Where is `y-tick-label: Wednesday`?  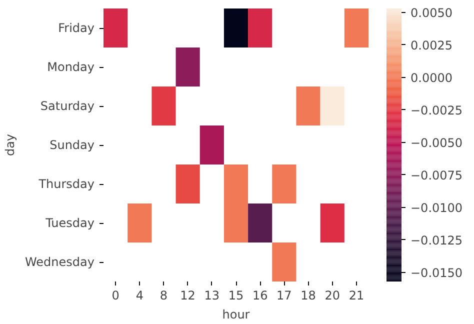 y-tick-label: Wednesday is located at coordinates (60, 262).